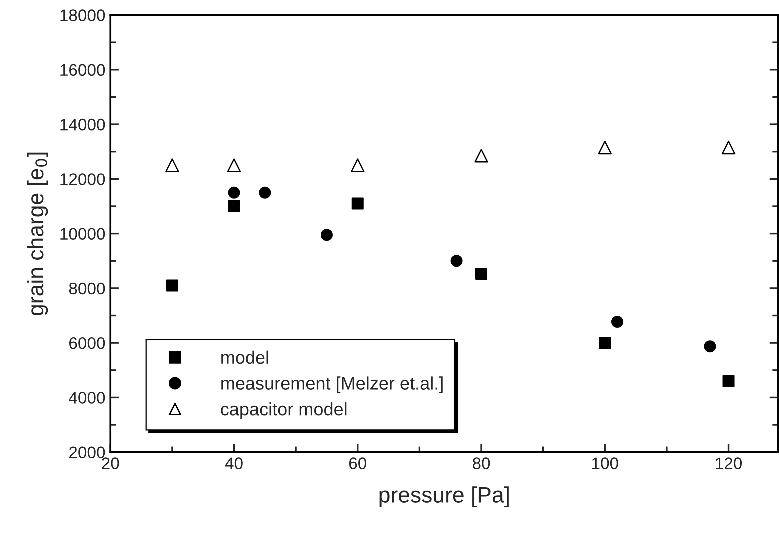 This screenshot has height=545, width=779. What do you see at coordinates (245, 357) in the screenshot?
I see `legend-label: model` at bounding box center [245, 357].